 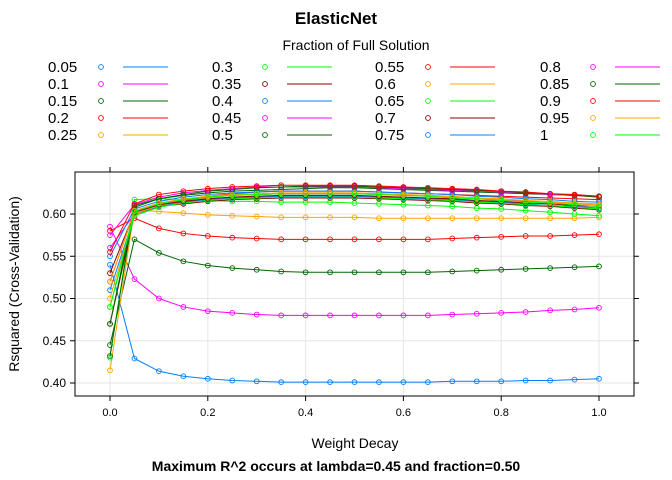 I want to click on series-0.1, so click(x=354, y=271).